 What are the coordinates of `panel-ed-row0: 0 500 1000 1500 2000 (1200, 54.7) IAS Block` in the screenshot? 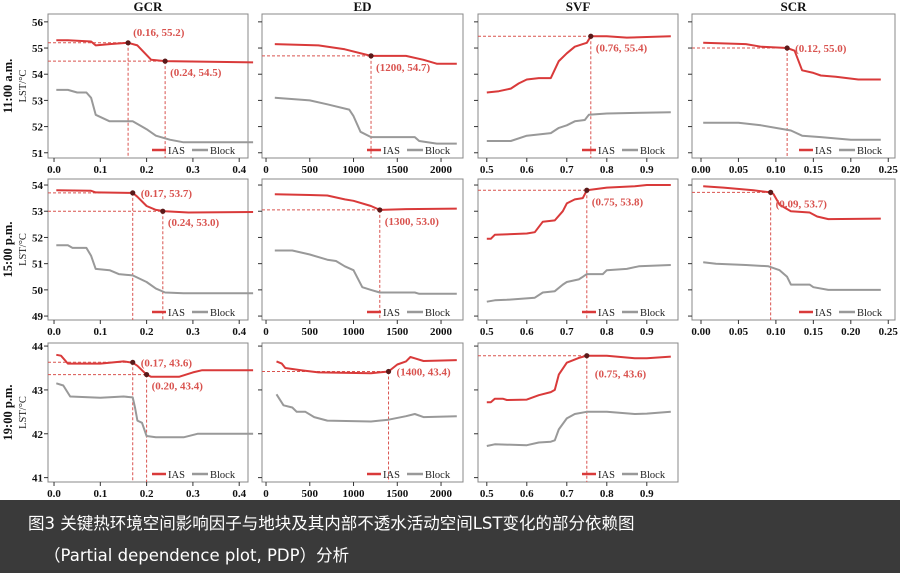 It's located at (361, 94).